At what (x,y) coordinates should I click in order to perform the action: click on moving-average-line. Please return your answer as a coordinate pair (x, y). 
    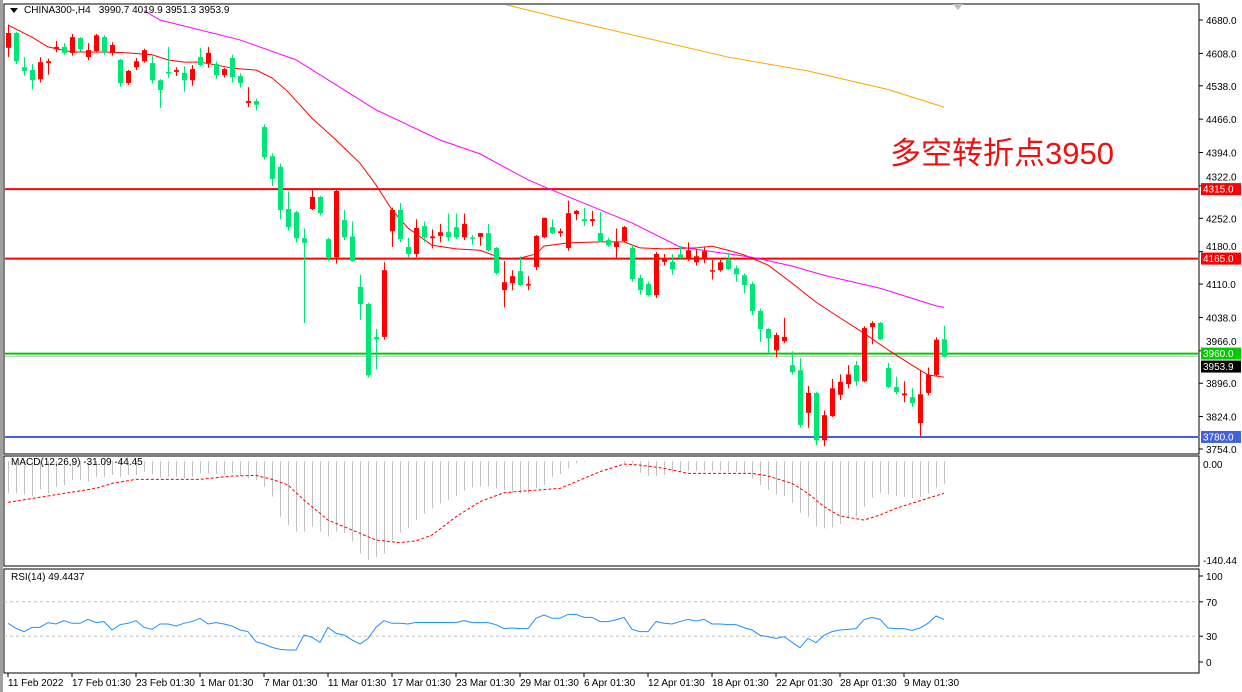
    Looking at the image, I should click on (724, 56).